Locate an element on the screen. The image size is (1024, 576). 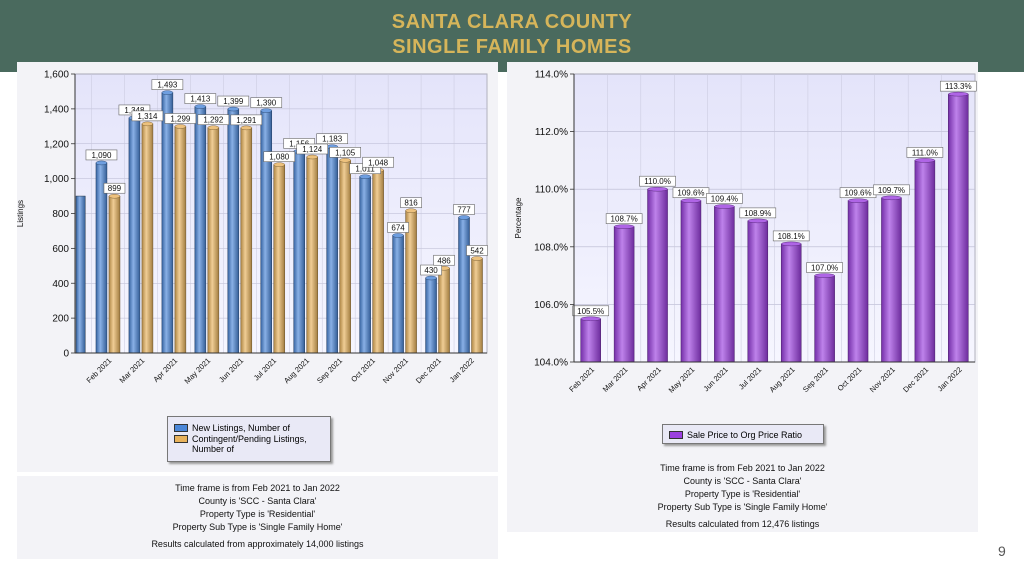
data-label: 110.0% is located at coordinates (657, 181).